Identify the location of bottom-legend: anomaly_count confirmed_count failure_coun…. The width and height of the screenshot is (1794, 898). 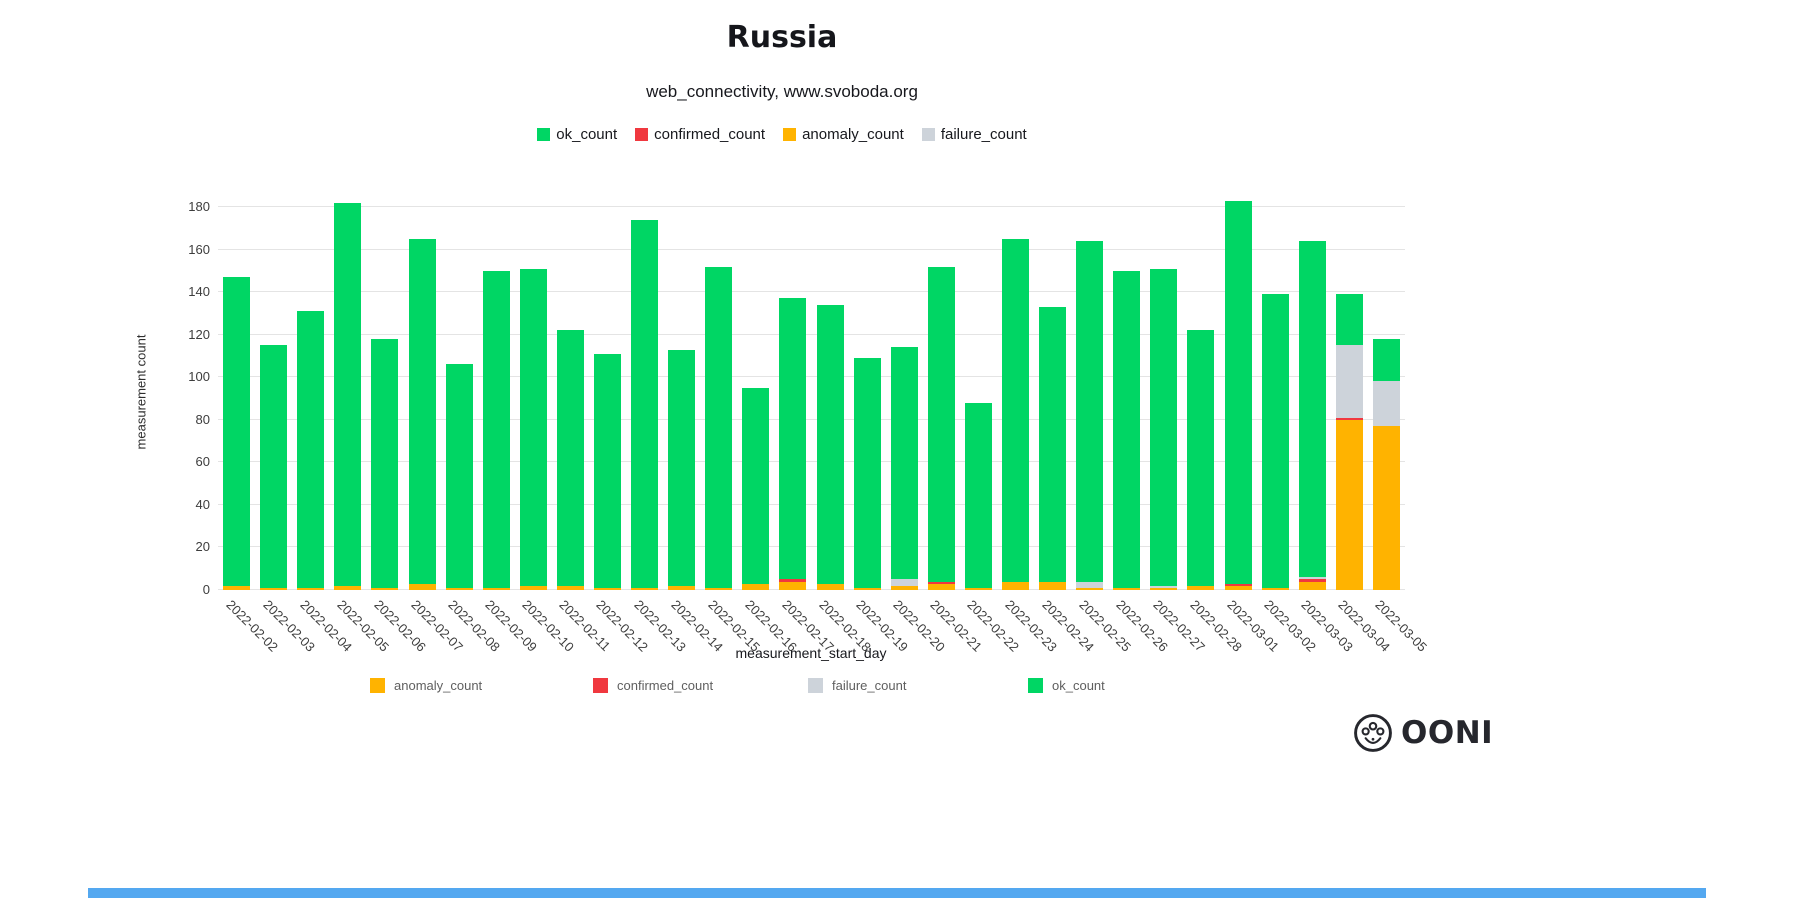
(782, 688).